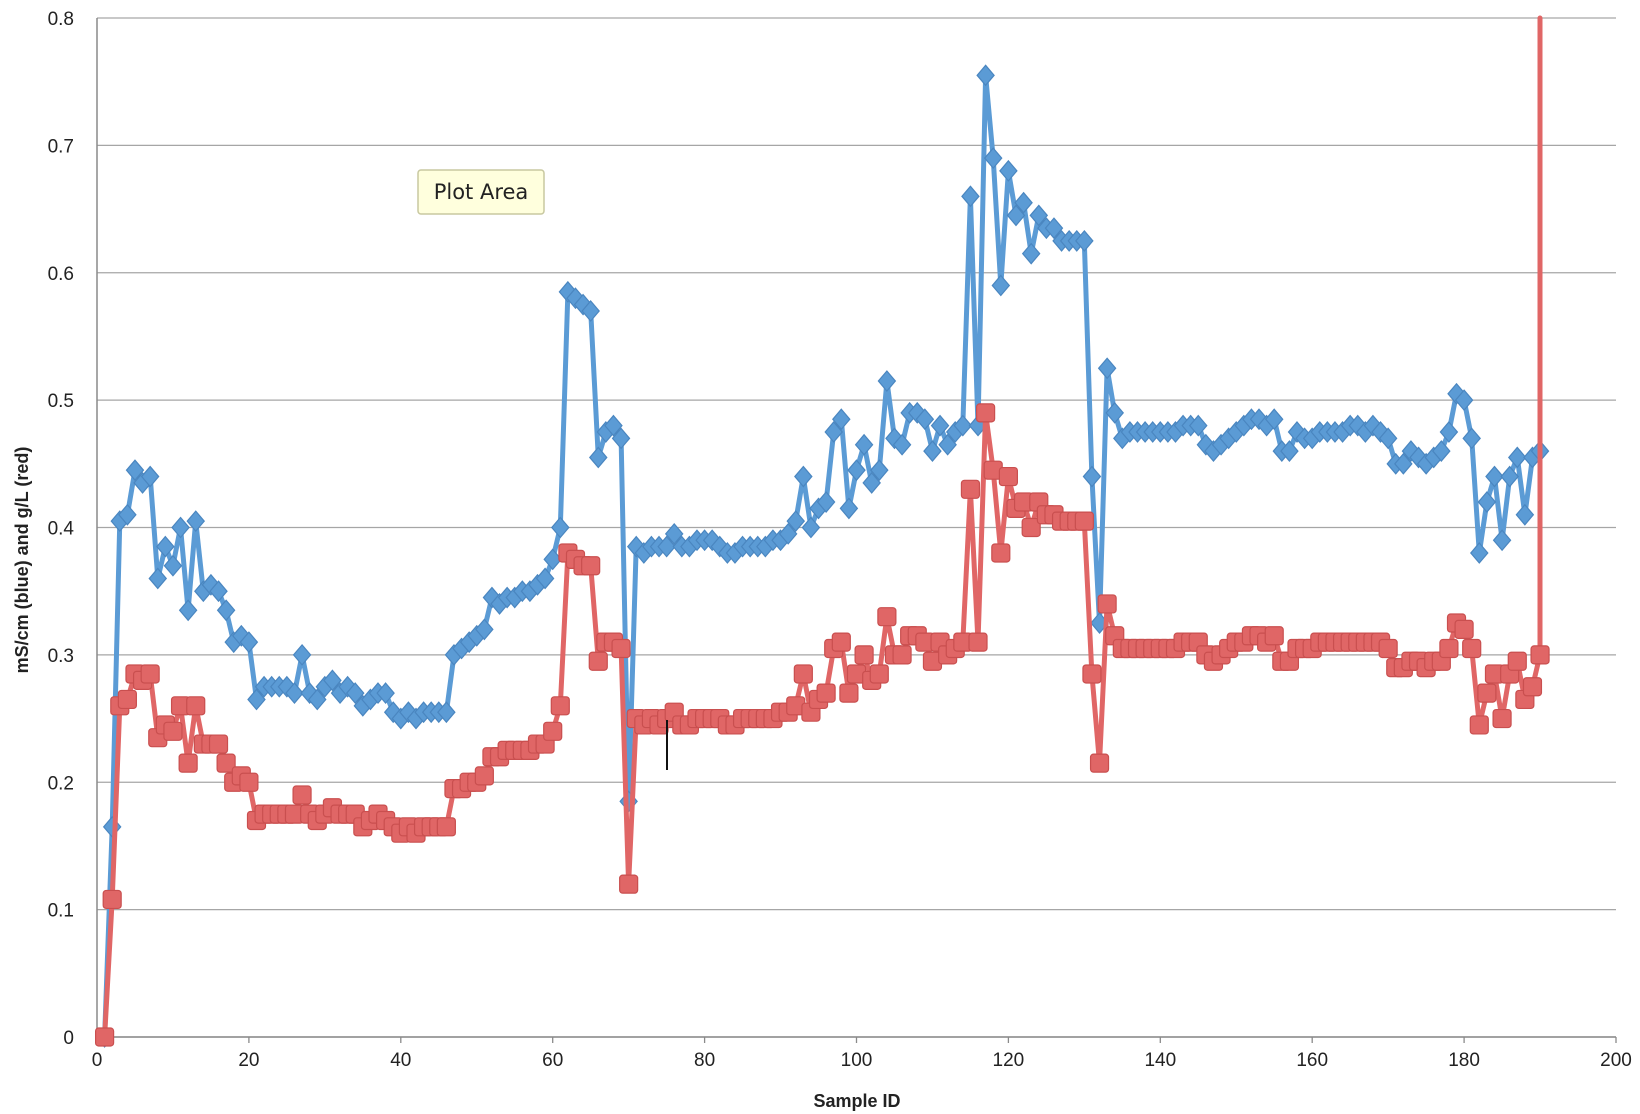 The width and height of the screenshot is (1640, 1114). What do you see at coordinates (552, 1060) in the screenshot?
I see `x-tick-label-3: 60` at bounding box center [552, 1060].